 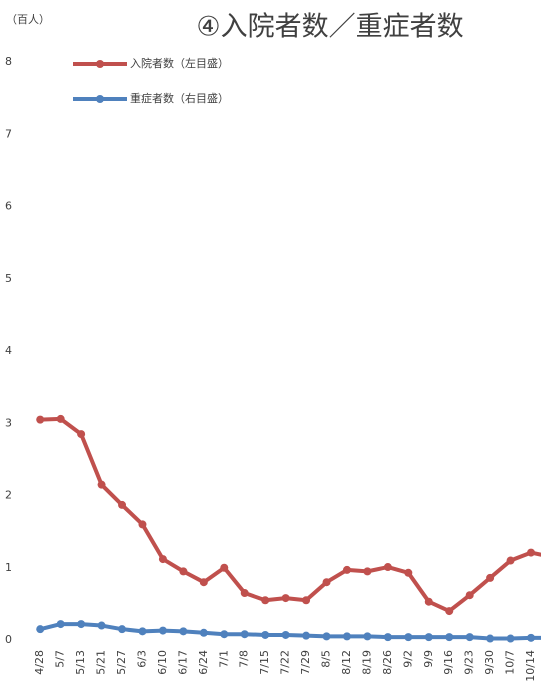 What do you see at coordinates (8, 206) in the screenshot?
I see `y-tick-label: 6` at bounding box center [8, 206].